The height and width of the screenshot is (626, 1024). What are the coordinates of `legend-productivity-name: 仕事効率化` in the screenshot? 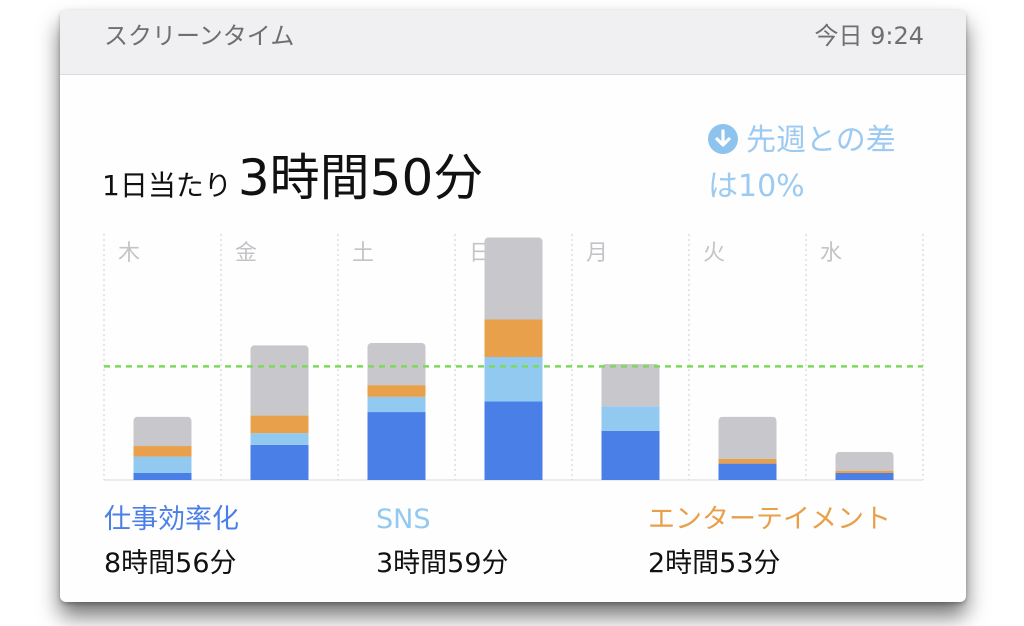 It's located at (171, 519).